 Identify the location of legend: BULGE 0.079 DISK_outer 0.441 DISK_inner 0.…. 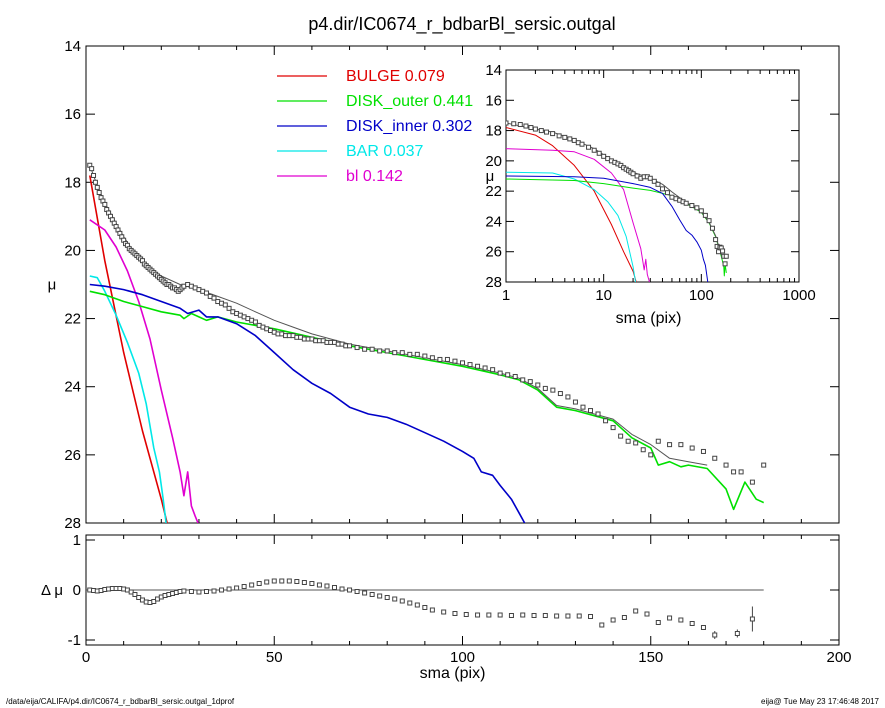
(375, 126).